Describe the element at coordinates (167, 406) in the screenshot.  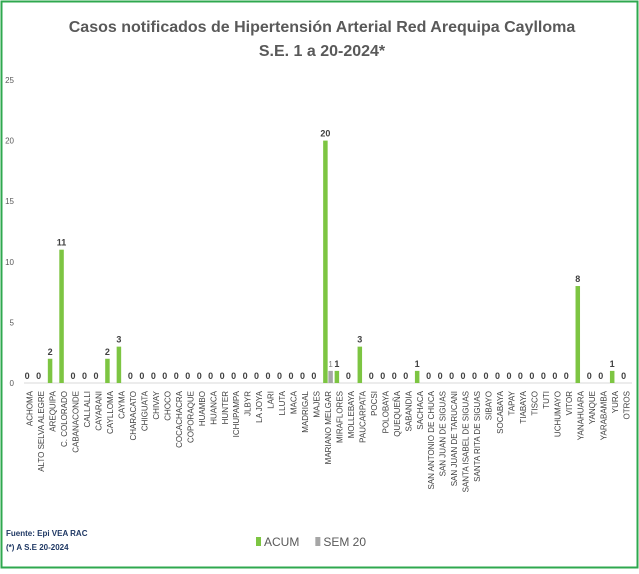
I see `x-tick-label: CHOCO` at that location.